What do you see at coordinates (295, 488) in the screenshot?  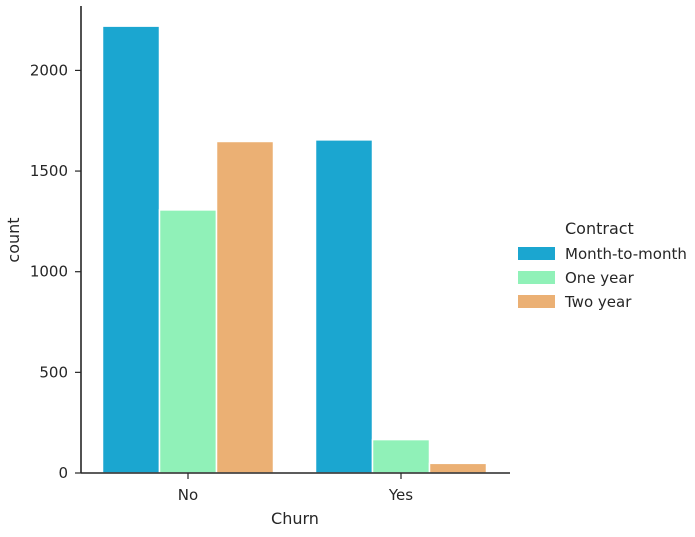 I see `x-axis-ticks: No Yes` at bounding box center [295, 488].